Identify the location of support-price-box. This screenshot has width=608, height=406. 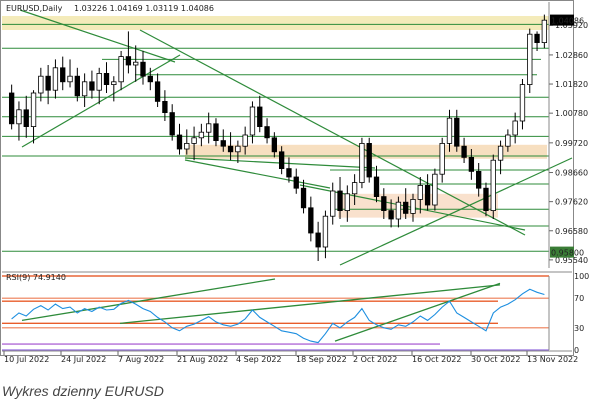
(562, 252).